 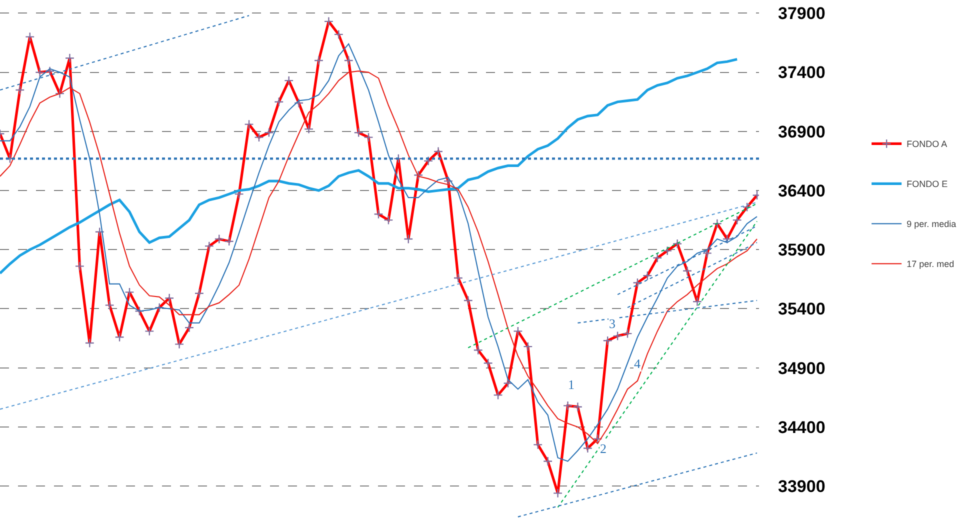 What do you see at coordinates (930, 264) in the screenshot?
I see `legend-label: 17 per. med` at bounding box center [930, 264].